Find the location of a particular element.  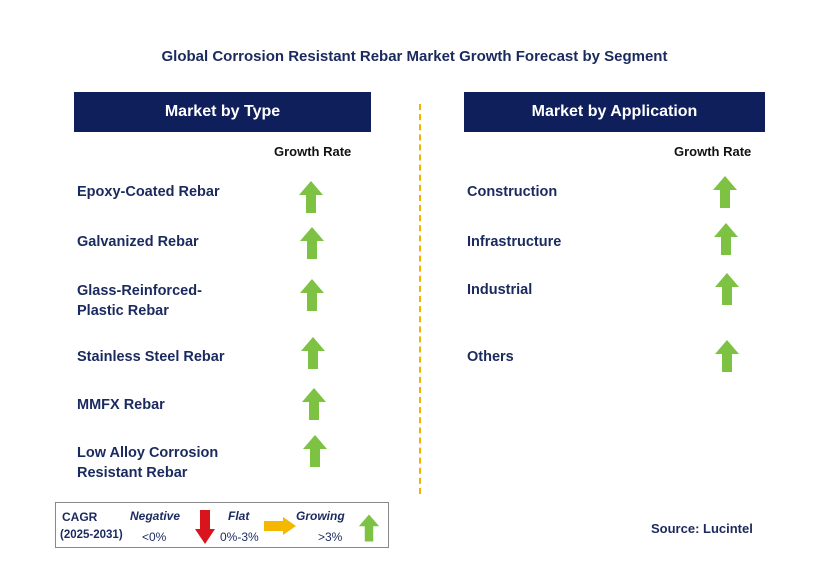

arrow-down-red-icon is located at coordinates (205, 527).